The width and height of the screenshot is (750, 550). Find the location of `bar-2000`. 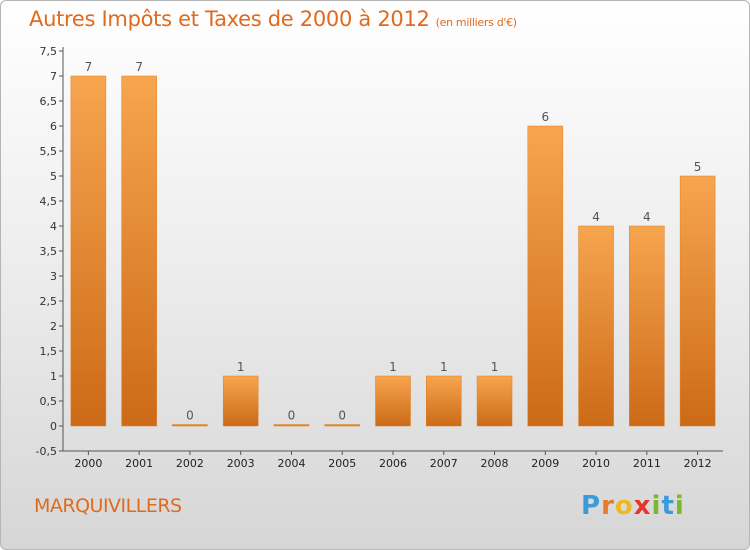

bar-2000 is located at coordinates (88, 251).